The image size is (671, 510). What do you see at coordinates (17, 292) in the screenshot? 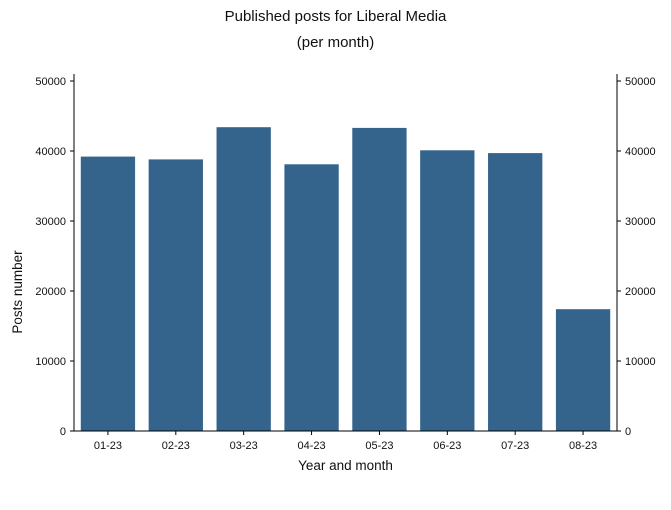
I see `y-axis-label: Posts number` at bounding box center [17, 292].